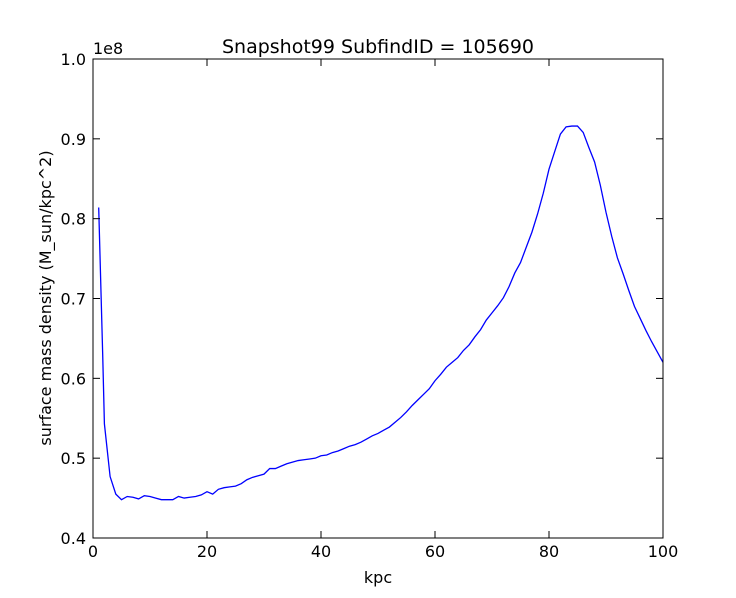 The image size is (736, 598). I want to click on y-tick-label: 0.4, so click(73, 538).